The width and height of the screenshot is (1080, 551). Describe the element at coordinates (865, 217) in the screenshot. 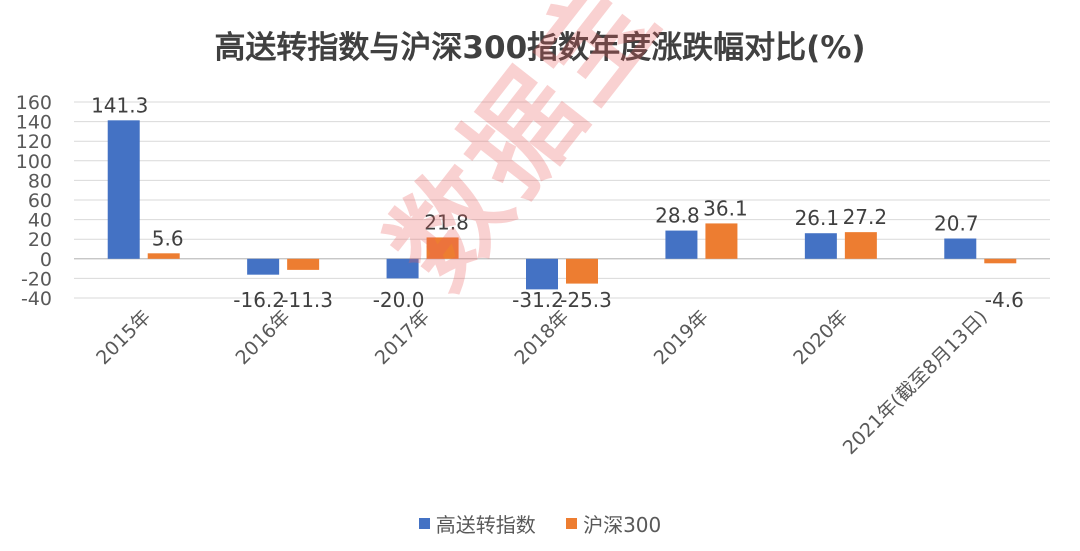

I see `data-label-series-2: 27.2` at that location.